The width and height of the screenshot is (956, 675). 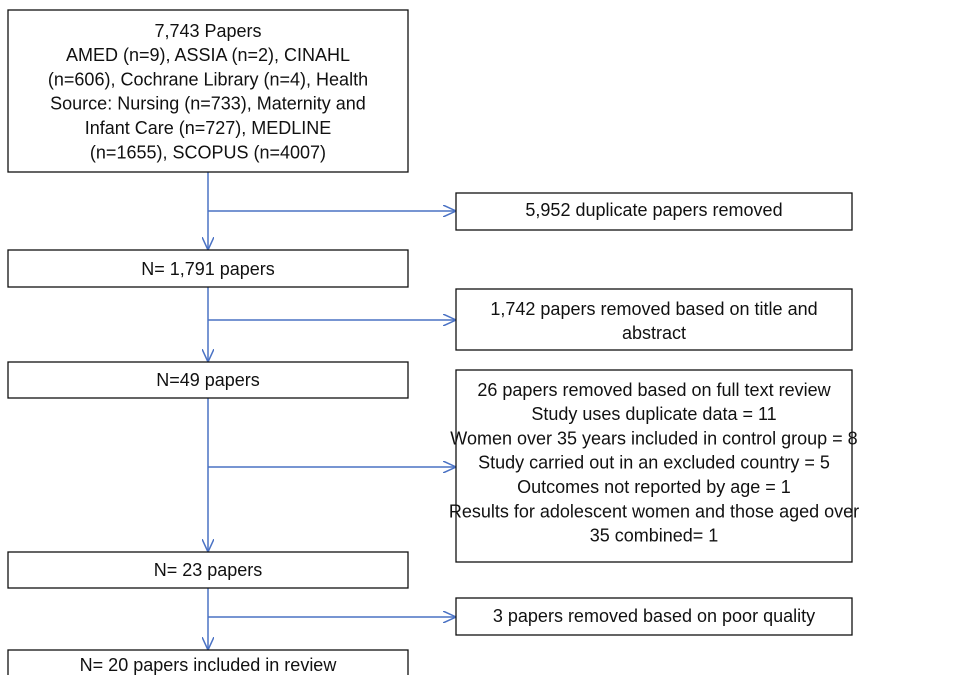 What do you see at coordinates (654, 333) in the screenshot?
I see `exclusion-text: abstract` at bounding box center [654, 333].